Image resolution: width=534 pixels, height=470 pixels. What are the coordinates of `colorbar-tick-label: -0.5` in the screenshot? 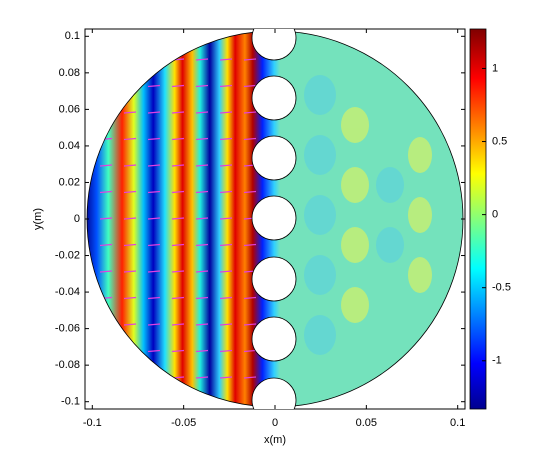 It's located at (501, 288).